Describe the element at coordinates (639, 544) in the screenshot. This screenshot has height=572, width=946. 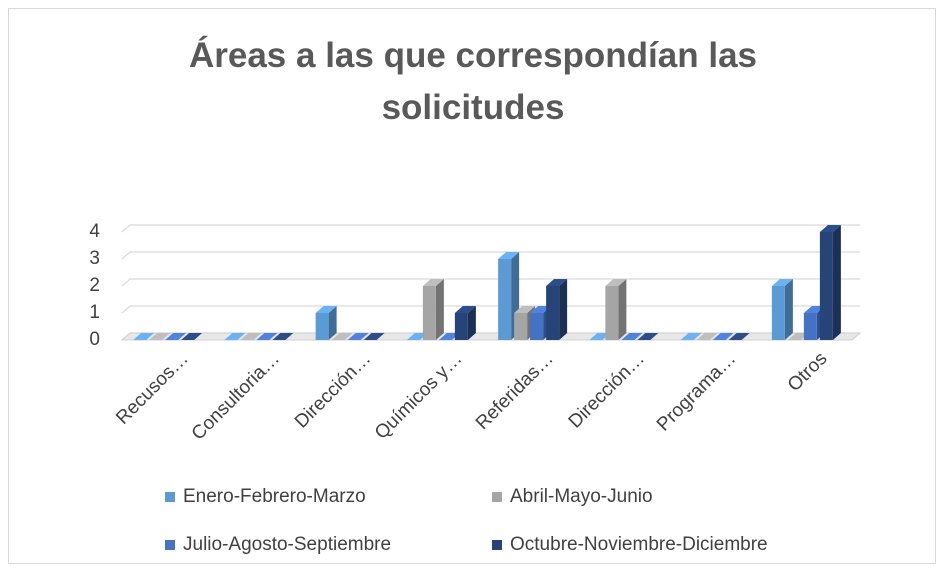
I see `legend-label: Octubre-Noviembre-Diciembre` at that location.